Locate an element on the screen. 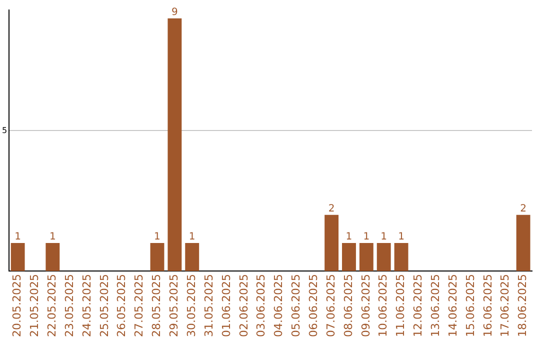  x-tick-label: 11.06.2025 is located at coordinates (401, 306).